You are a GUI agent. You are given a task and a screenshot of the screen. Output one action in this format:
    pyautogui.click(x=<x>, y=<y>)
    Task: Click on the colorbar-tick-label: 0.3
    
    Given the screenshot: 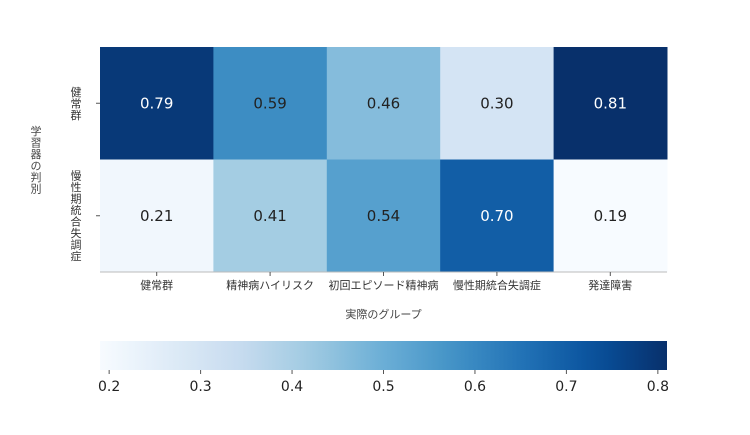 What is the action you would take?
    pyautogui.click(x=200, y=387)
    